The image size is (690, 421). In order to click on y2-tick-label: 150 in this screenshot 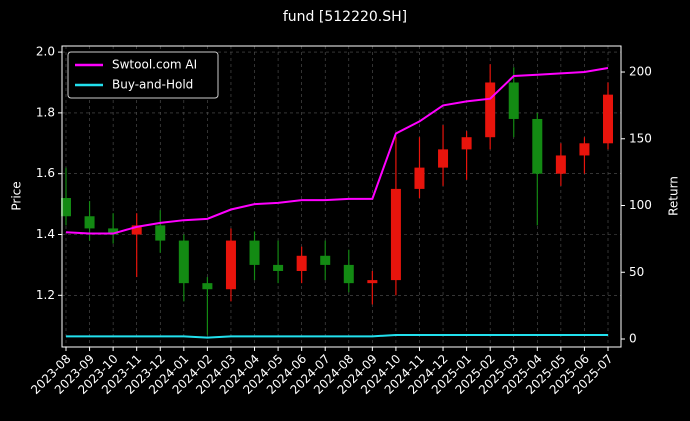, I will do `click(640, 138)`.